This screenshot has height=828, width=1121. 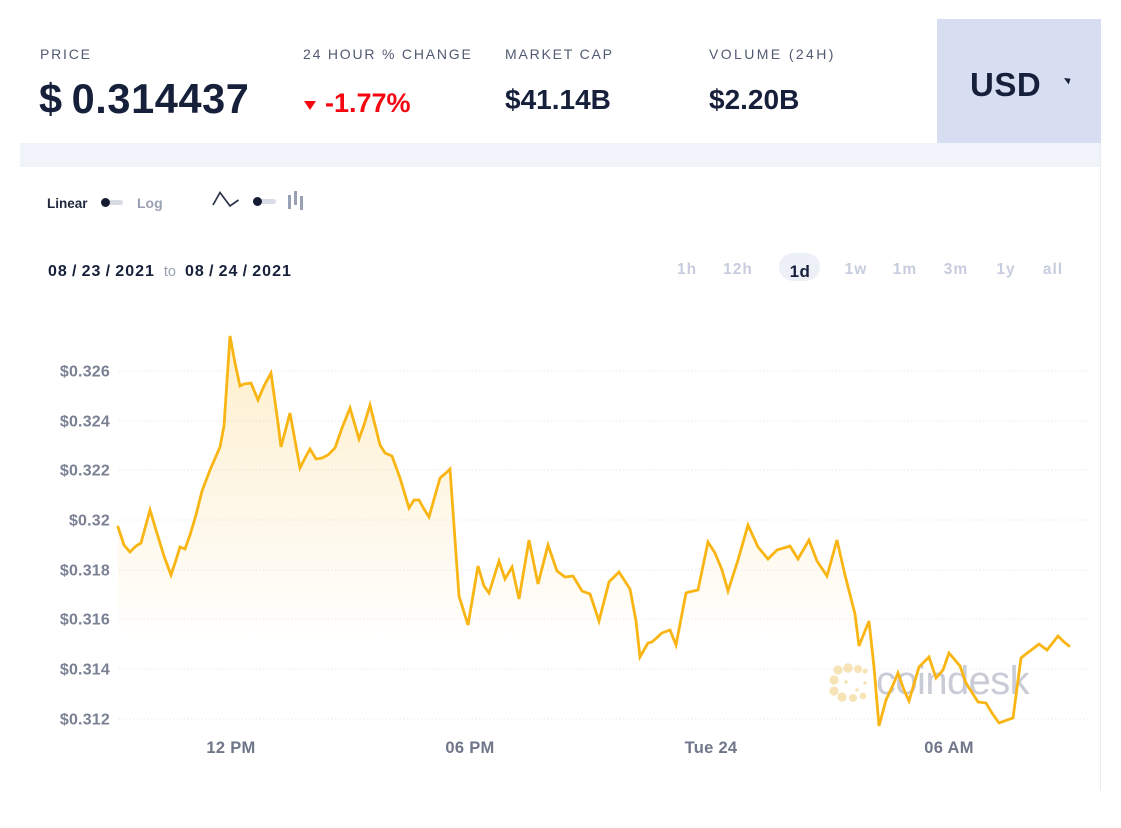 What do you see at coordinates (85, 422) in the screenshot?
I see `svg-text: $0.324` at bounding box center [85, 422].